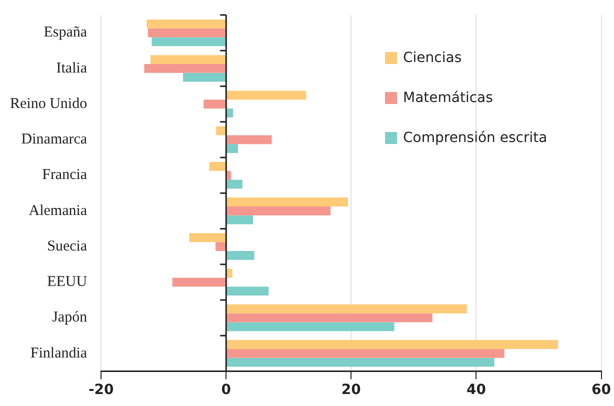 This screenshot has height=406, width=614. I want to click on y-tick-label: Finlandia, so click(59, 353).